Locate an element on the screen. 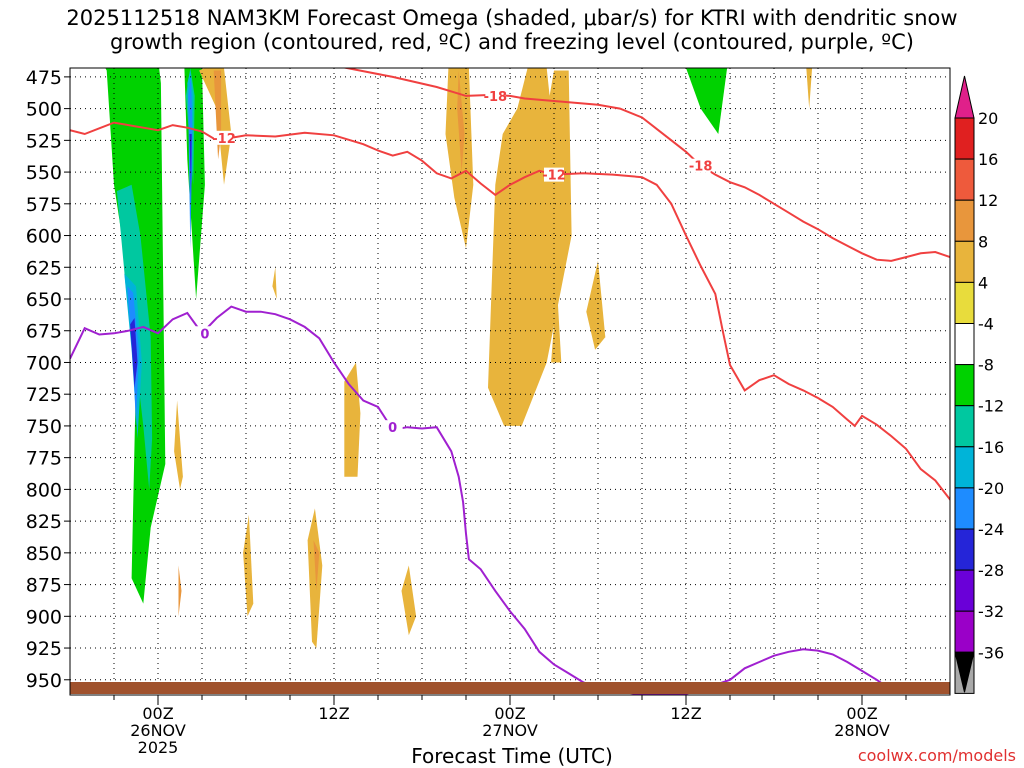  colorbar-label: 8 is located at coordinates (983, 241).